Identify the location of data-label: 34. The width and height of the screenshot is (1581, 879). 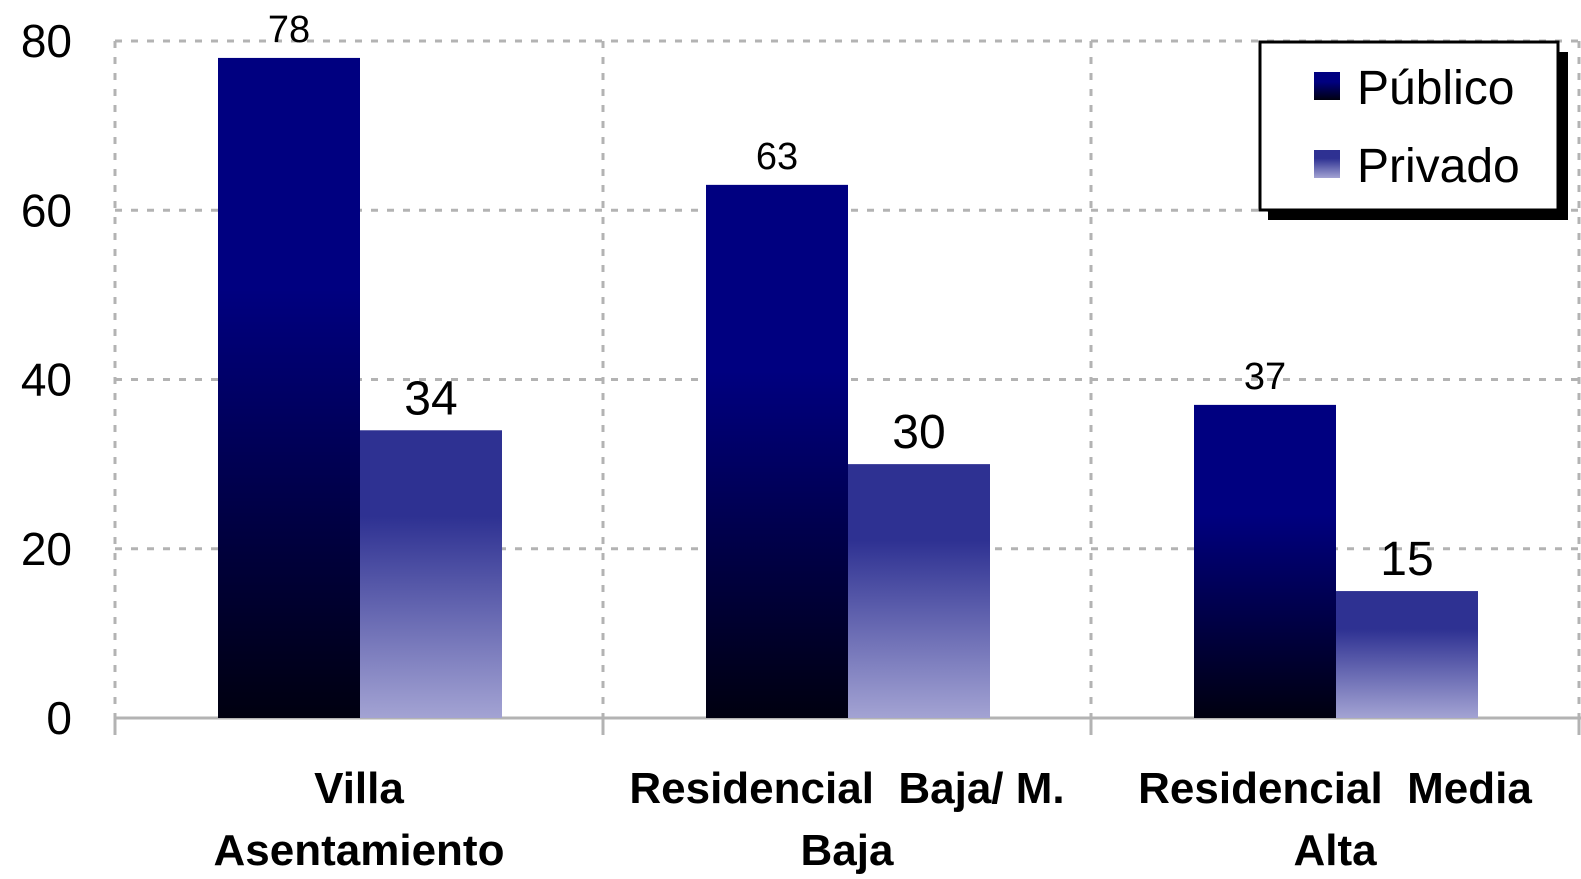
(430, 398).